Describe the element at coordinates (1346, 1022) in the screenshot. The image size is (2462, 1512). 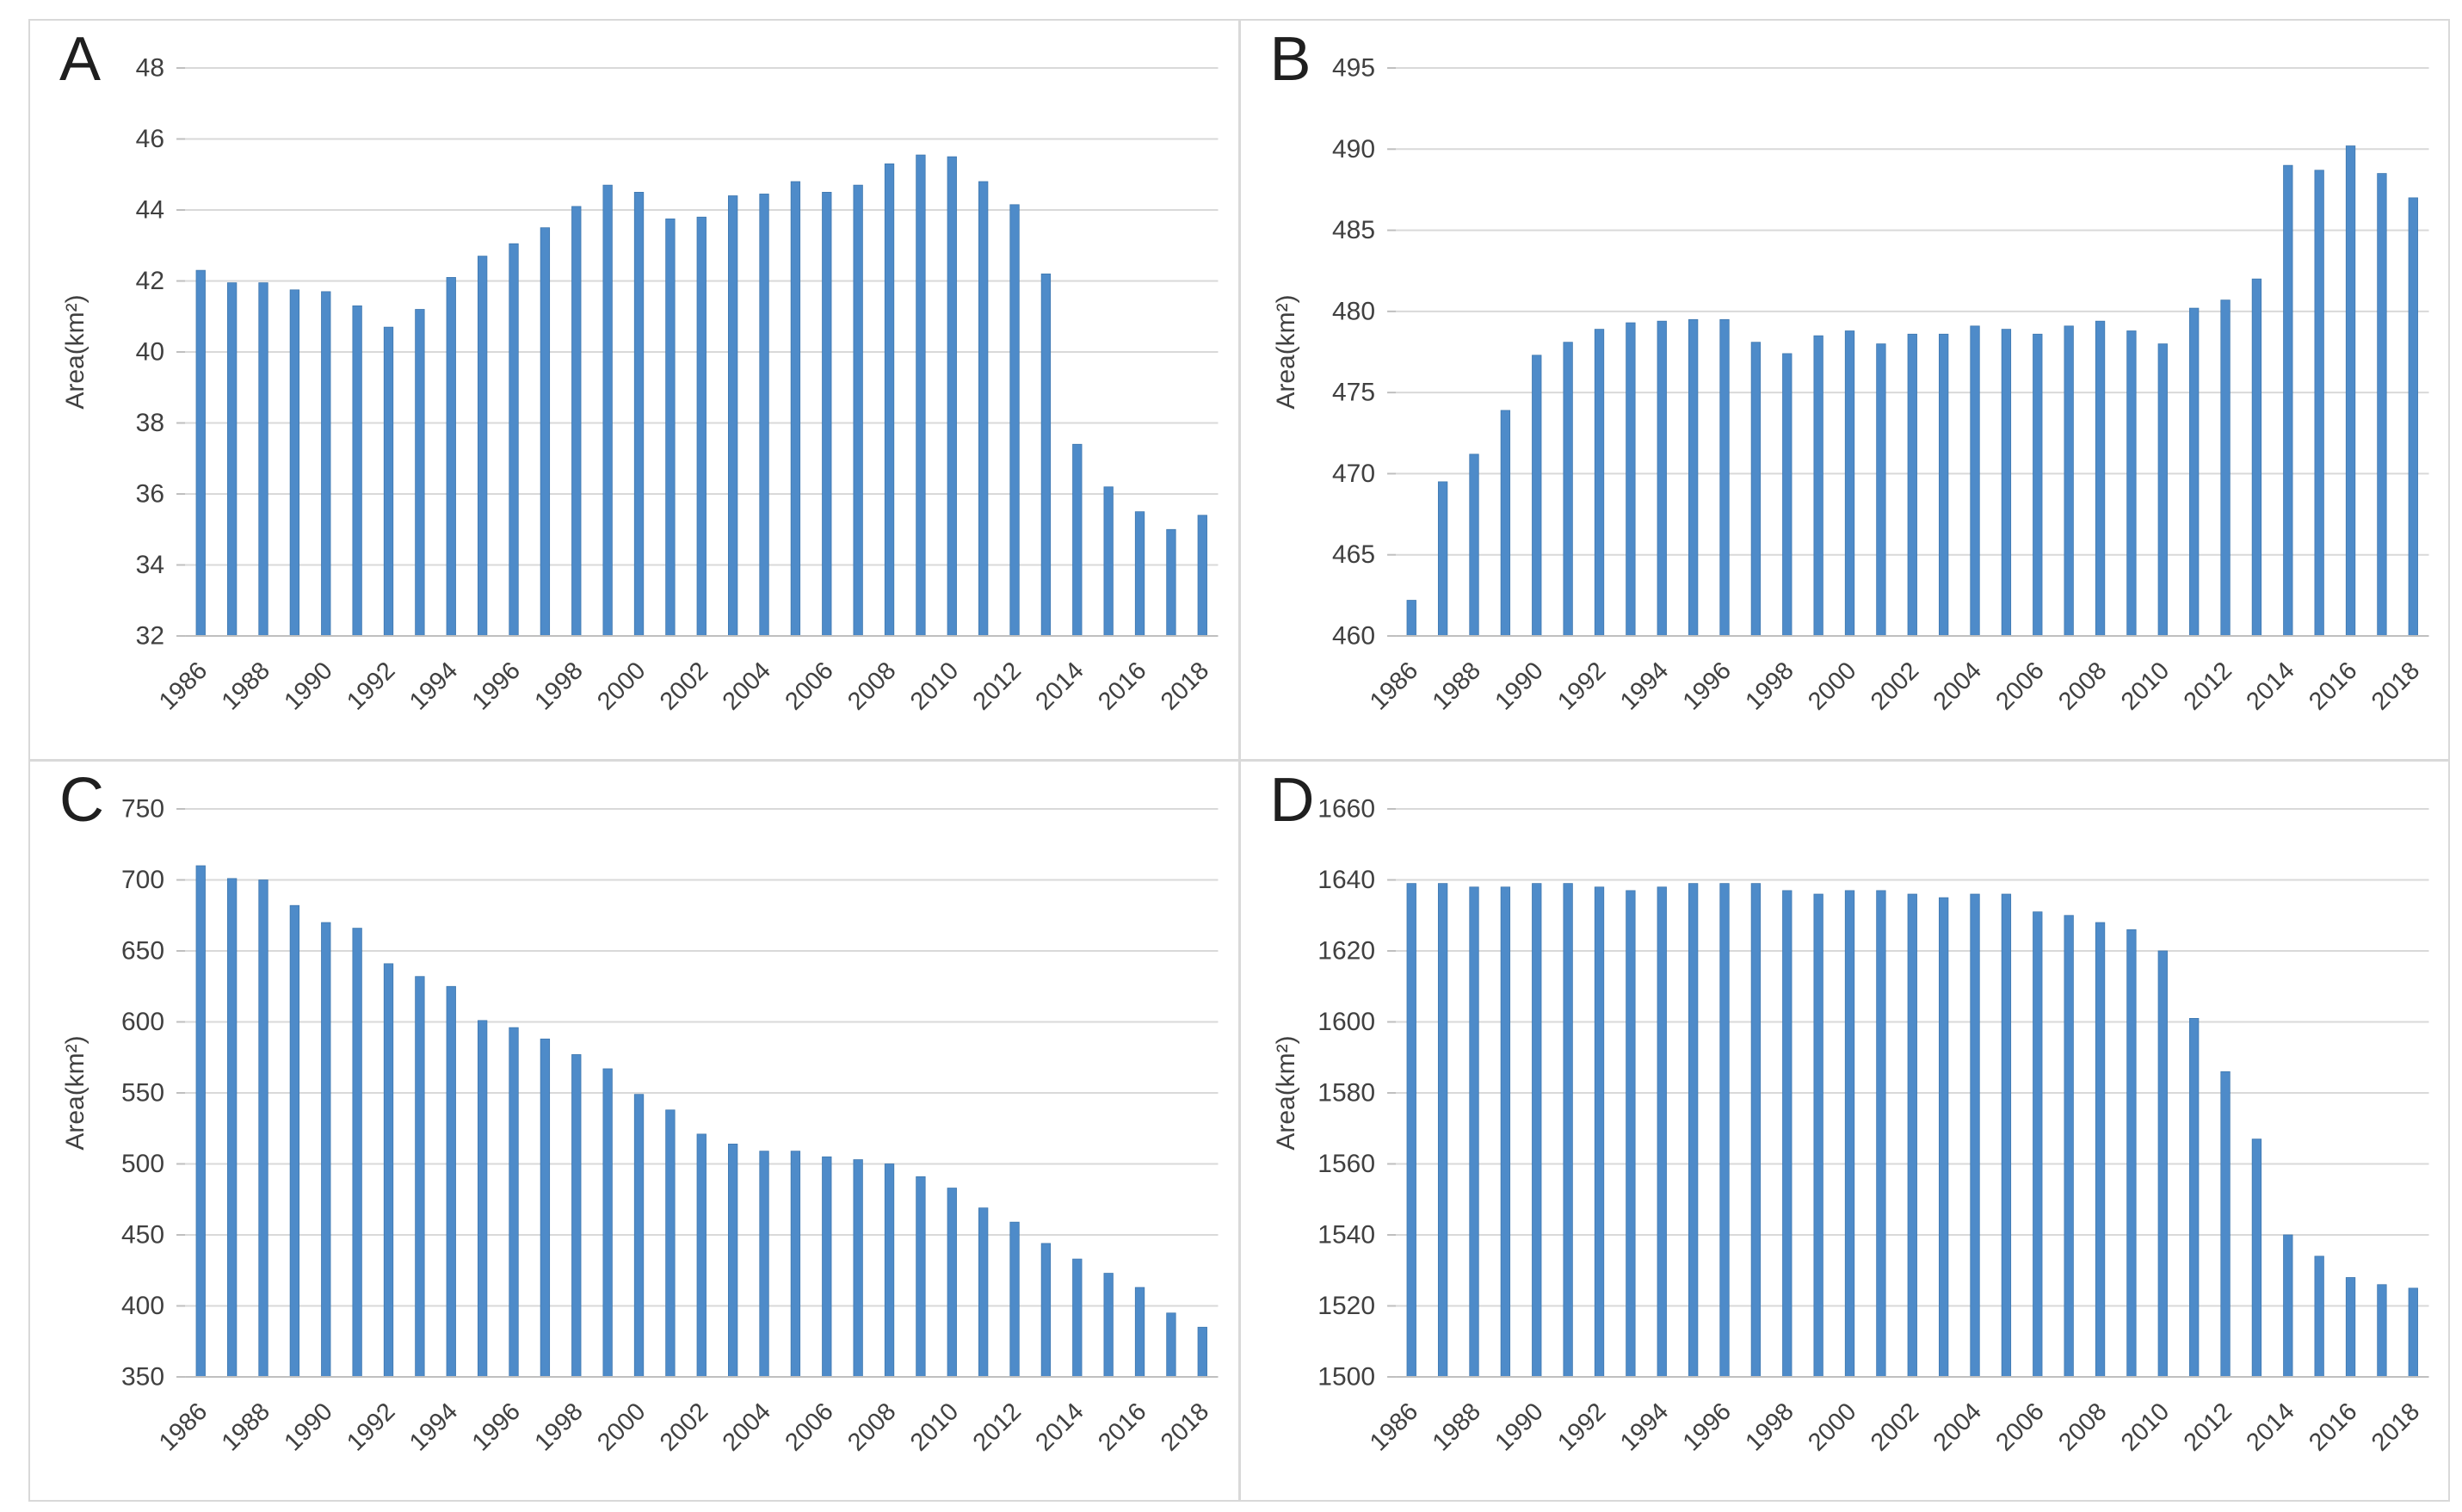
I see `y-tick-label: 1600` at that location.